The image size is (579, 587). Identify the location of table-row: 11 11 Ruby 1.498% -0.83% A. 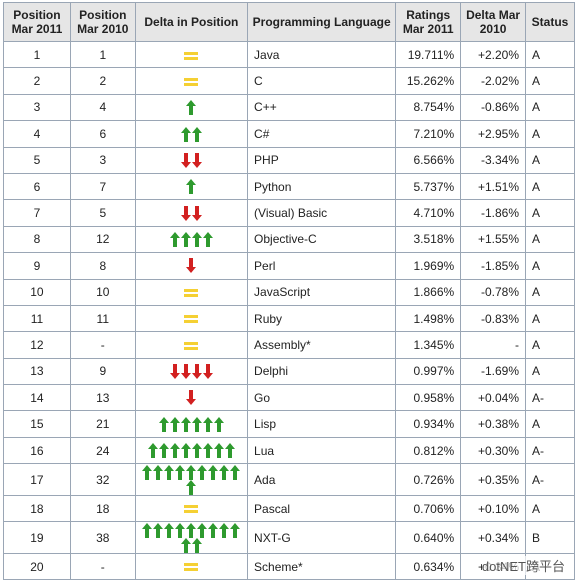
(289, 318).